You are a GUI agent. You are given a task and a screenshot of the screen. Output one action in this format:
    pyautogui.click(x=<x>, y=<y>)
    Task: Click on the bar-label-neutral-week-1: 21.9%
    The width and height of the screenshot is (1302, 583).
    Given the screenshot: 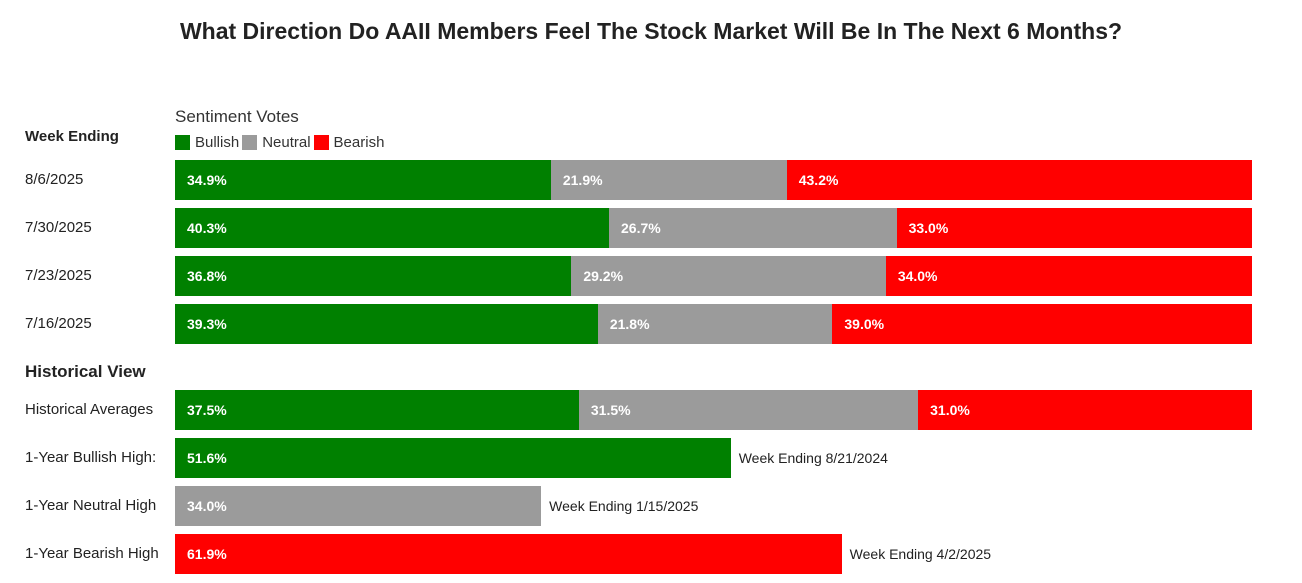 What is the action you would take?
    pyautogui.click(x=582, y=180)
    